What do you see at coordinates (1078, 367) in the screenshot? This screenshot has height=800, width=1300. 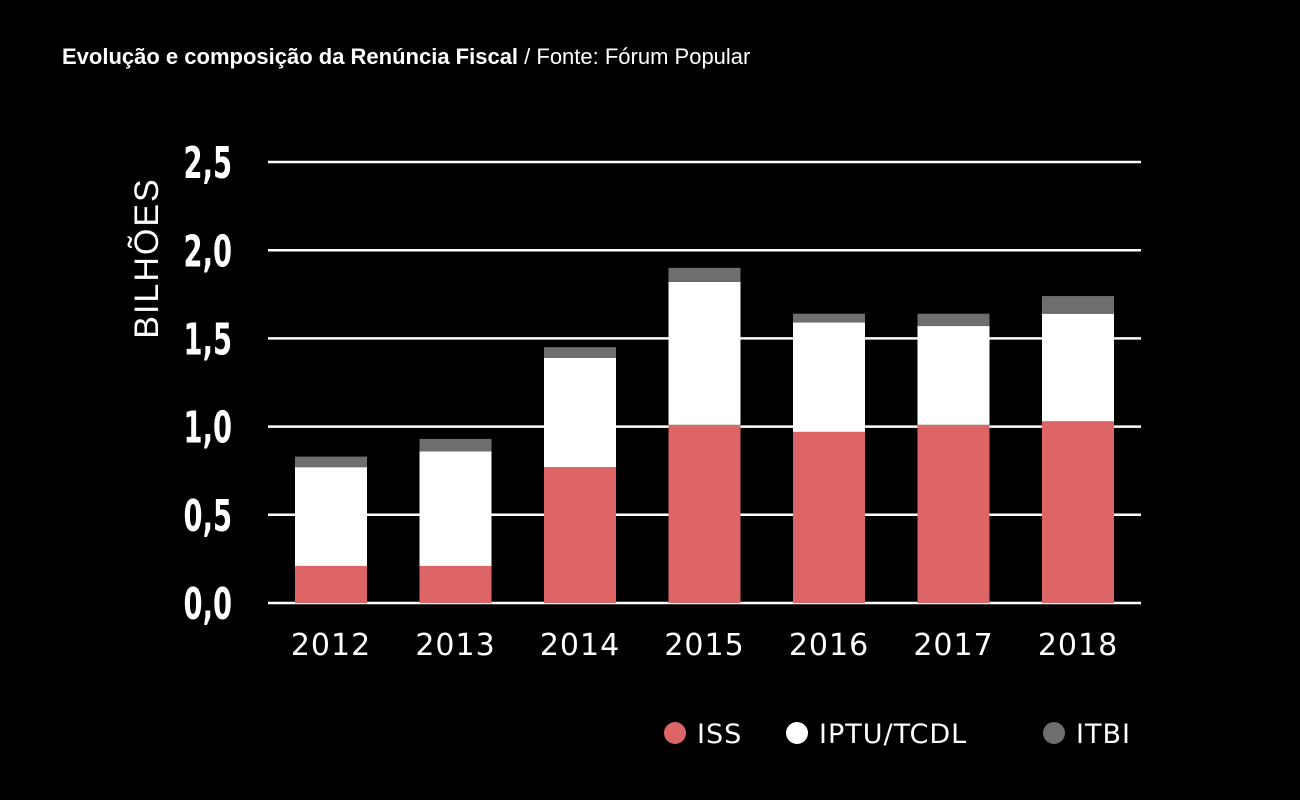 I see `bar-iptu-tcdl-2018` at bounding box center [1078, 367].